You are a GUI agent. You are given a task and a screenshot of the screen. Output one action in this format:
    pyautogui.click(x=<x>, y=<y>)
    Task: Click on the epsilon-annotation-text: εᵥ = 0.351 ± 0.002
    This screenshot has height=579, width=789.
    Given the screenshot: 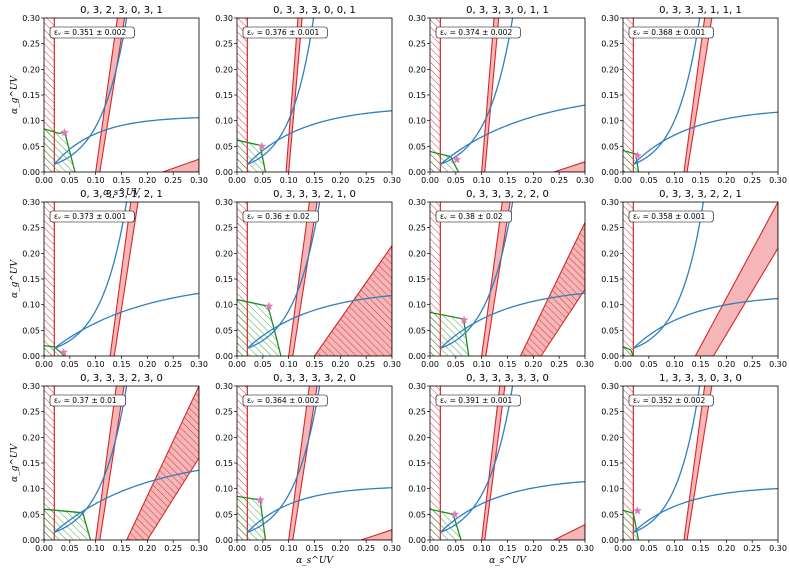 What is the action you would take?
    pyautogui.click(x=90, y=32)
    